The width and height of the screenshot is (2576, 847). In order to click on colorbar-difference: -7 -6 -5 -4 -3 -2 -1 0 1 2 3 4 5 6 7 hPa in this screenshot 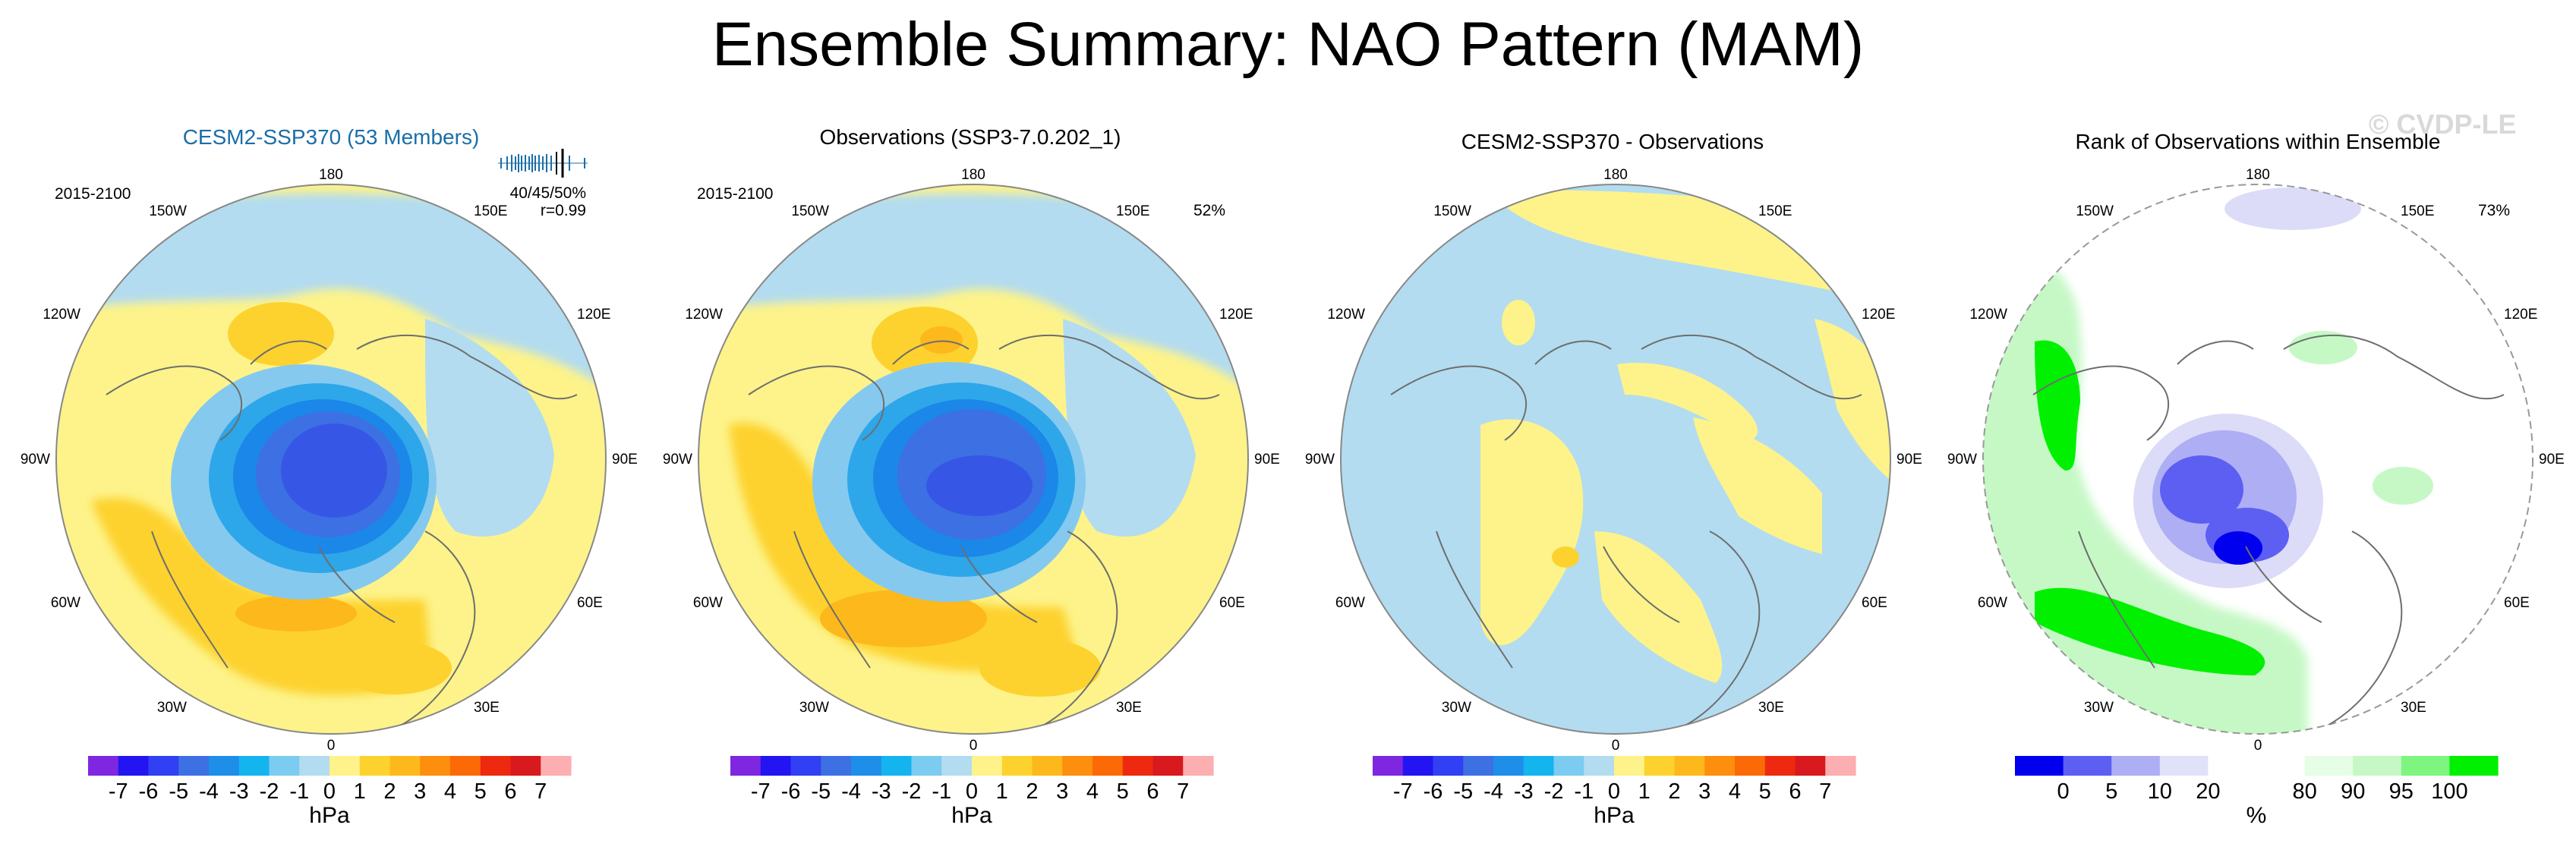, I will do `click(1614, 792)`.